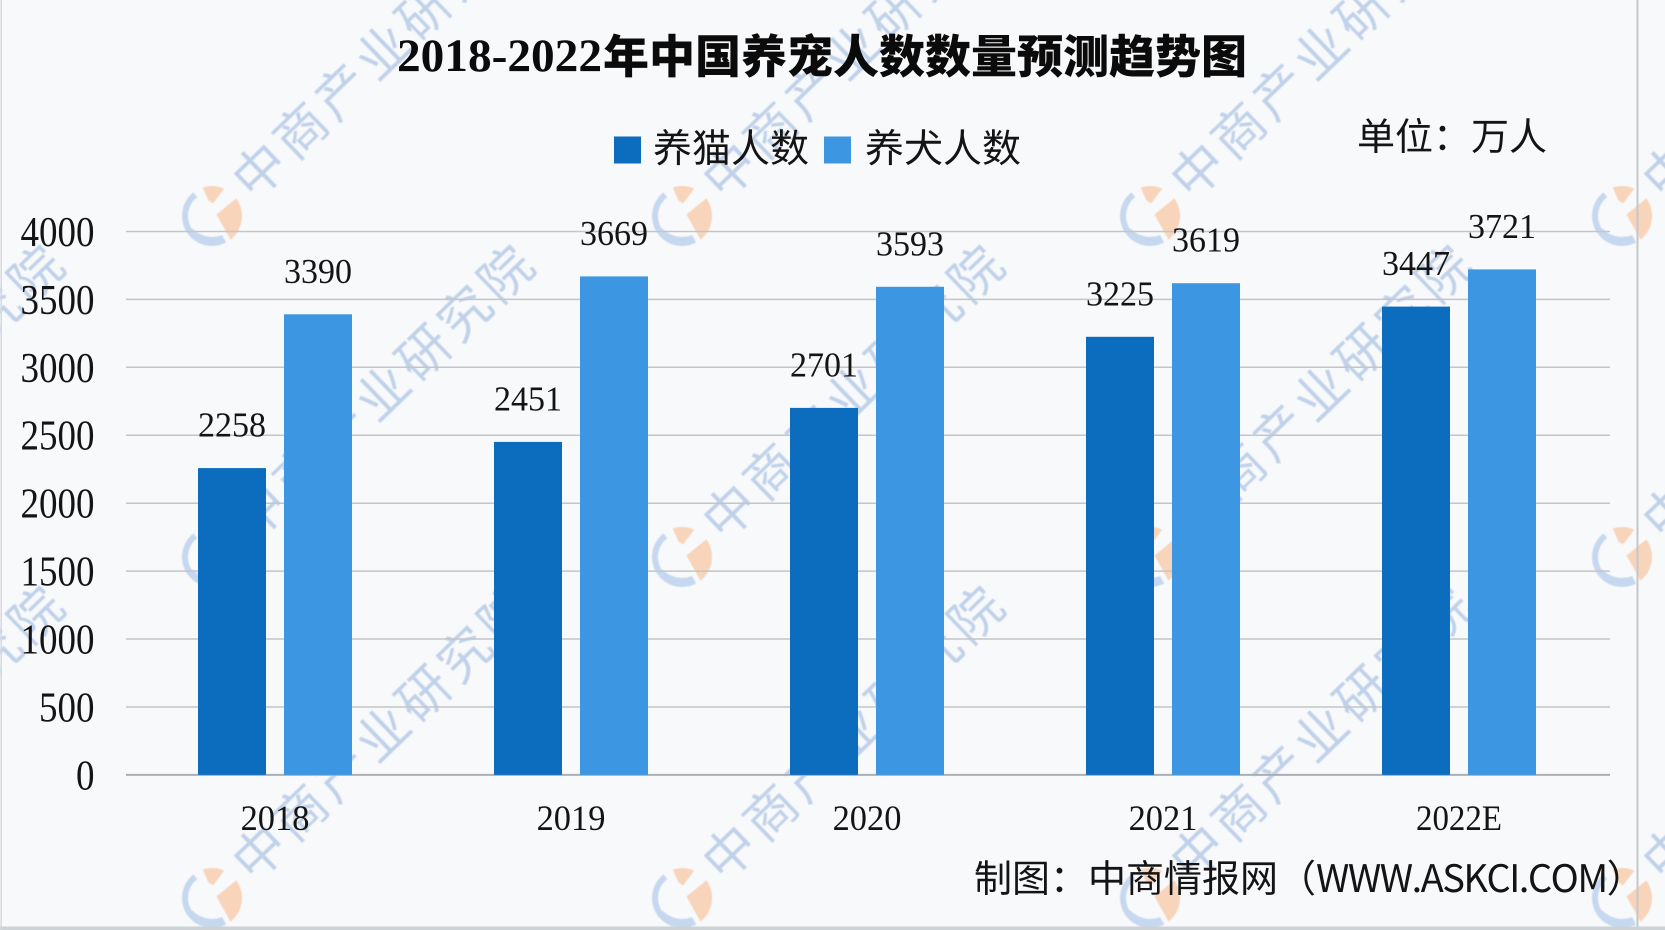 Image resolution: width=1665 pixels, height=930 pixels. Describe the element at coordinates (318, 271) in the screenshot. I see `svg-text: 3390` at that location.